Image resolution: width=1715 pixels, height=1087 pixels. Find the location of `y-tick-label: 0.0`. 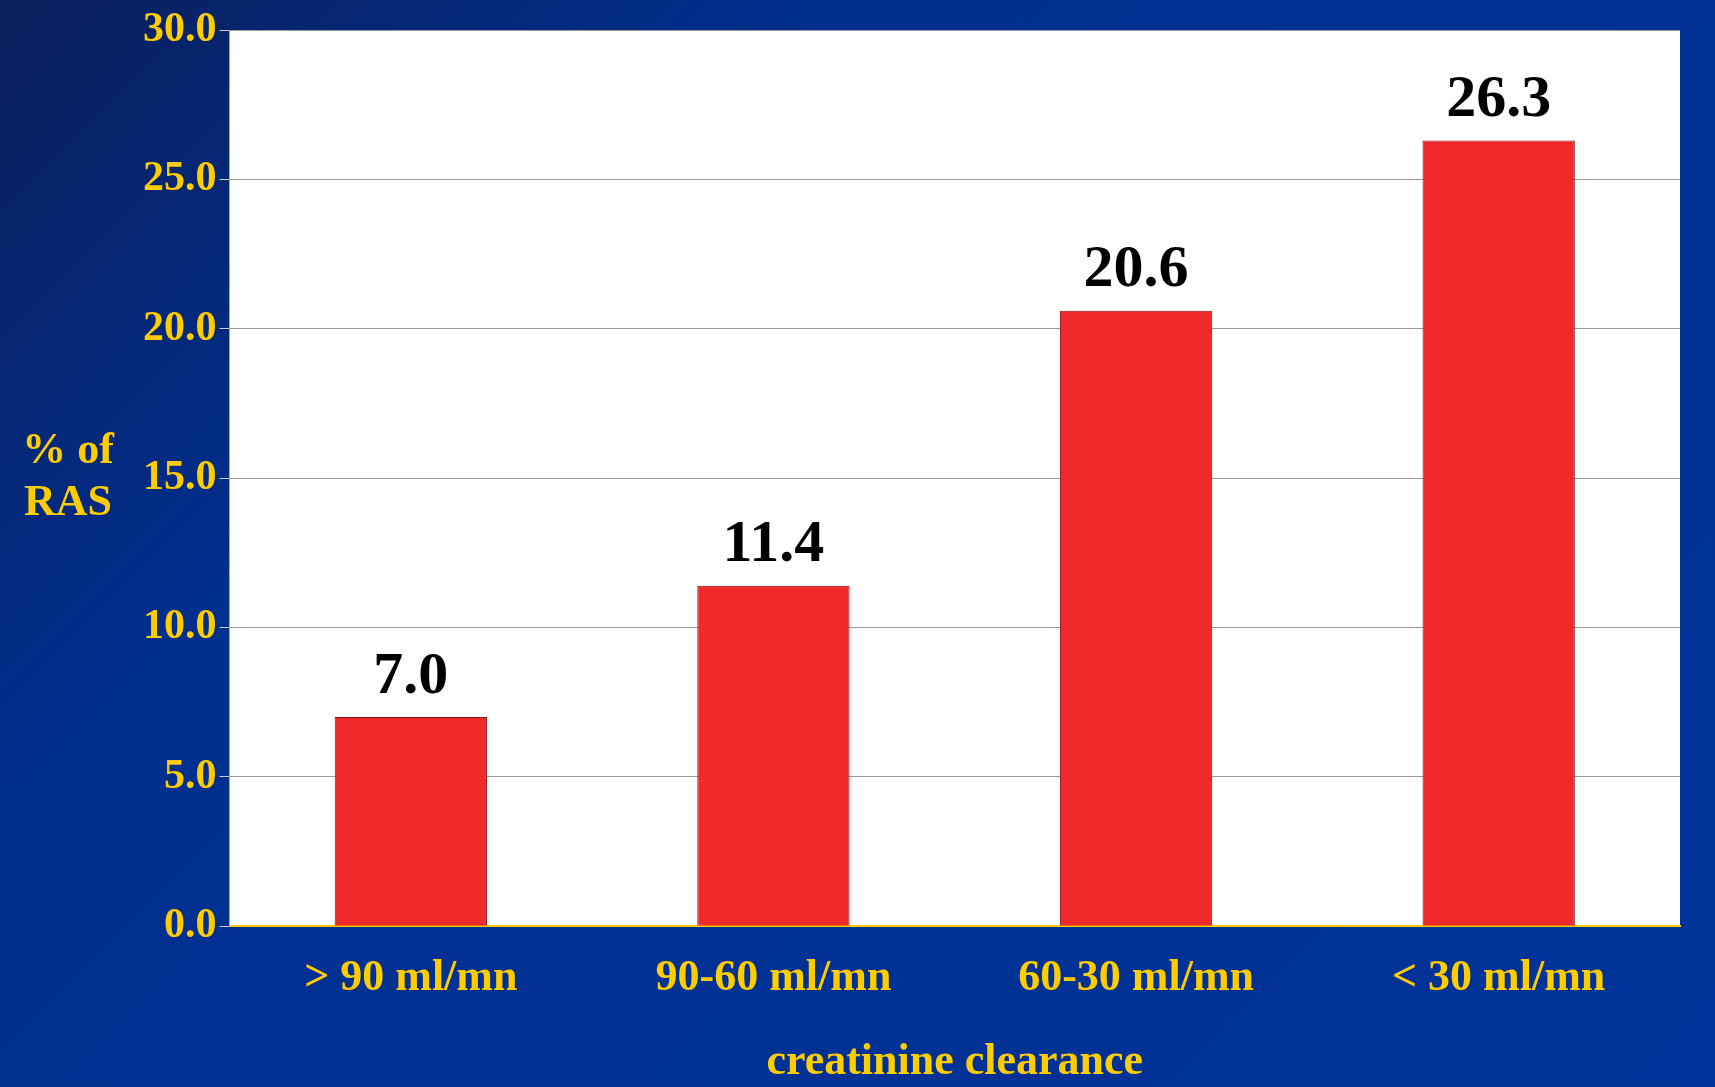

y-tick-label: 0.0 is located at coordinates (190, 923).